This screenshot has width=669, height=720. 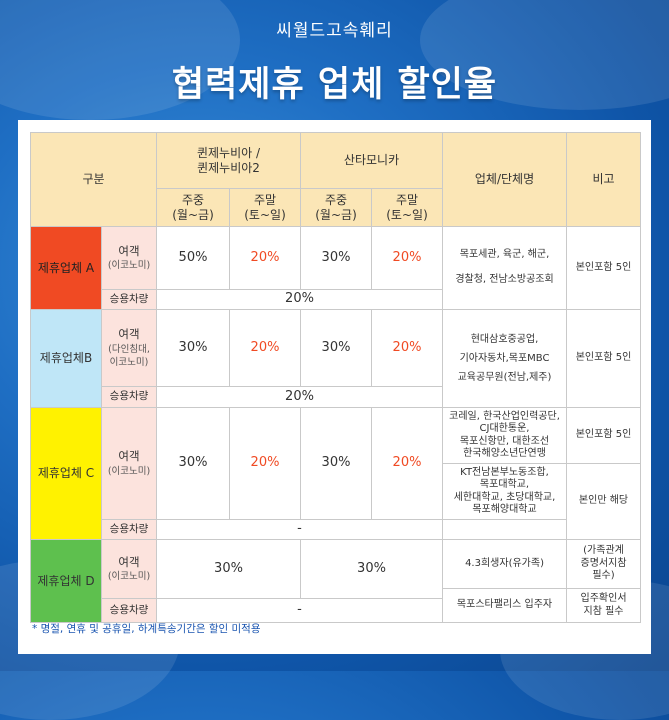 I want to click on group-d-vehicle-rate: -, so click(x=299, y=610).